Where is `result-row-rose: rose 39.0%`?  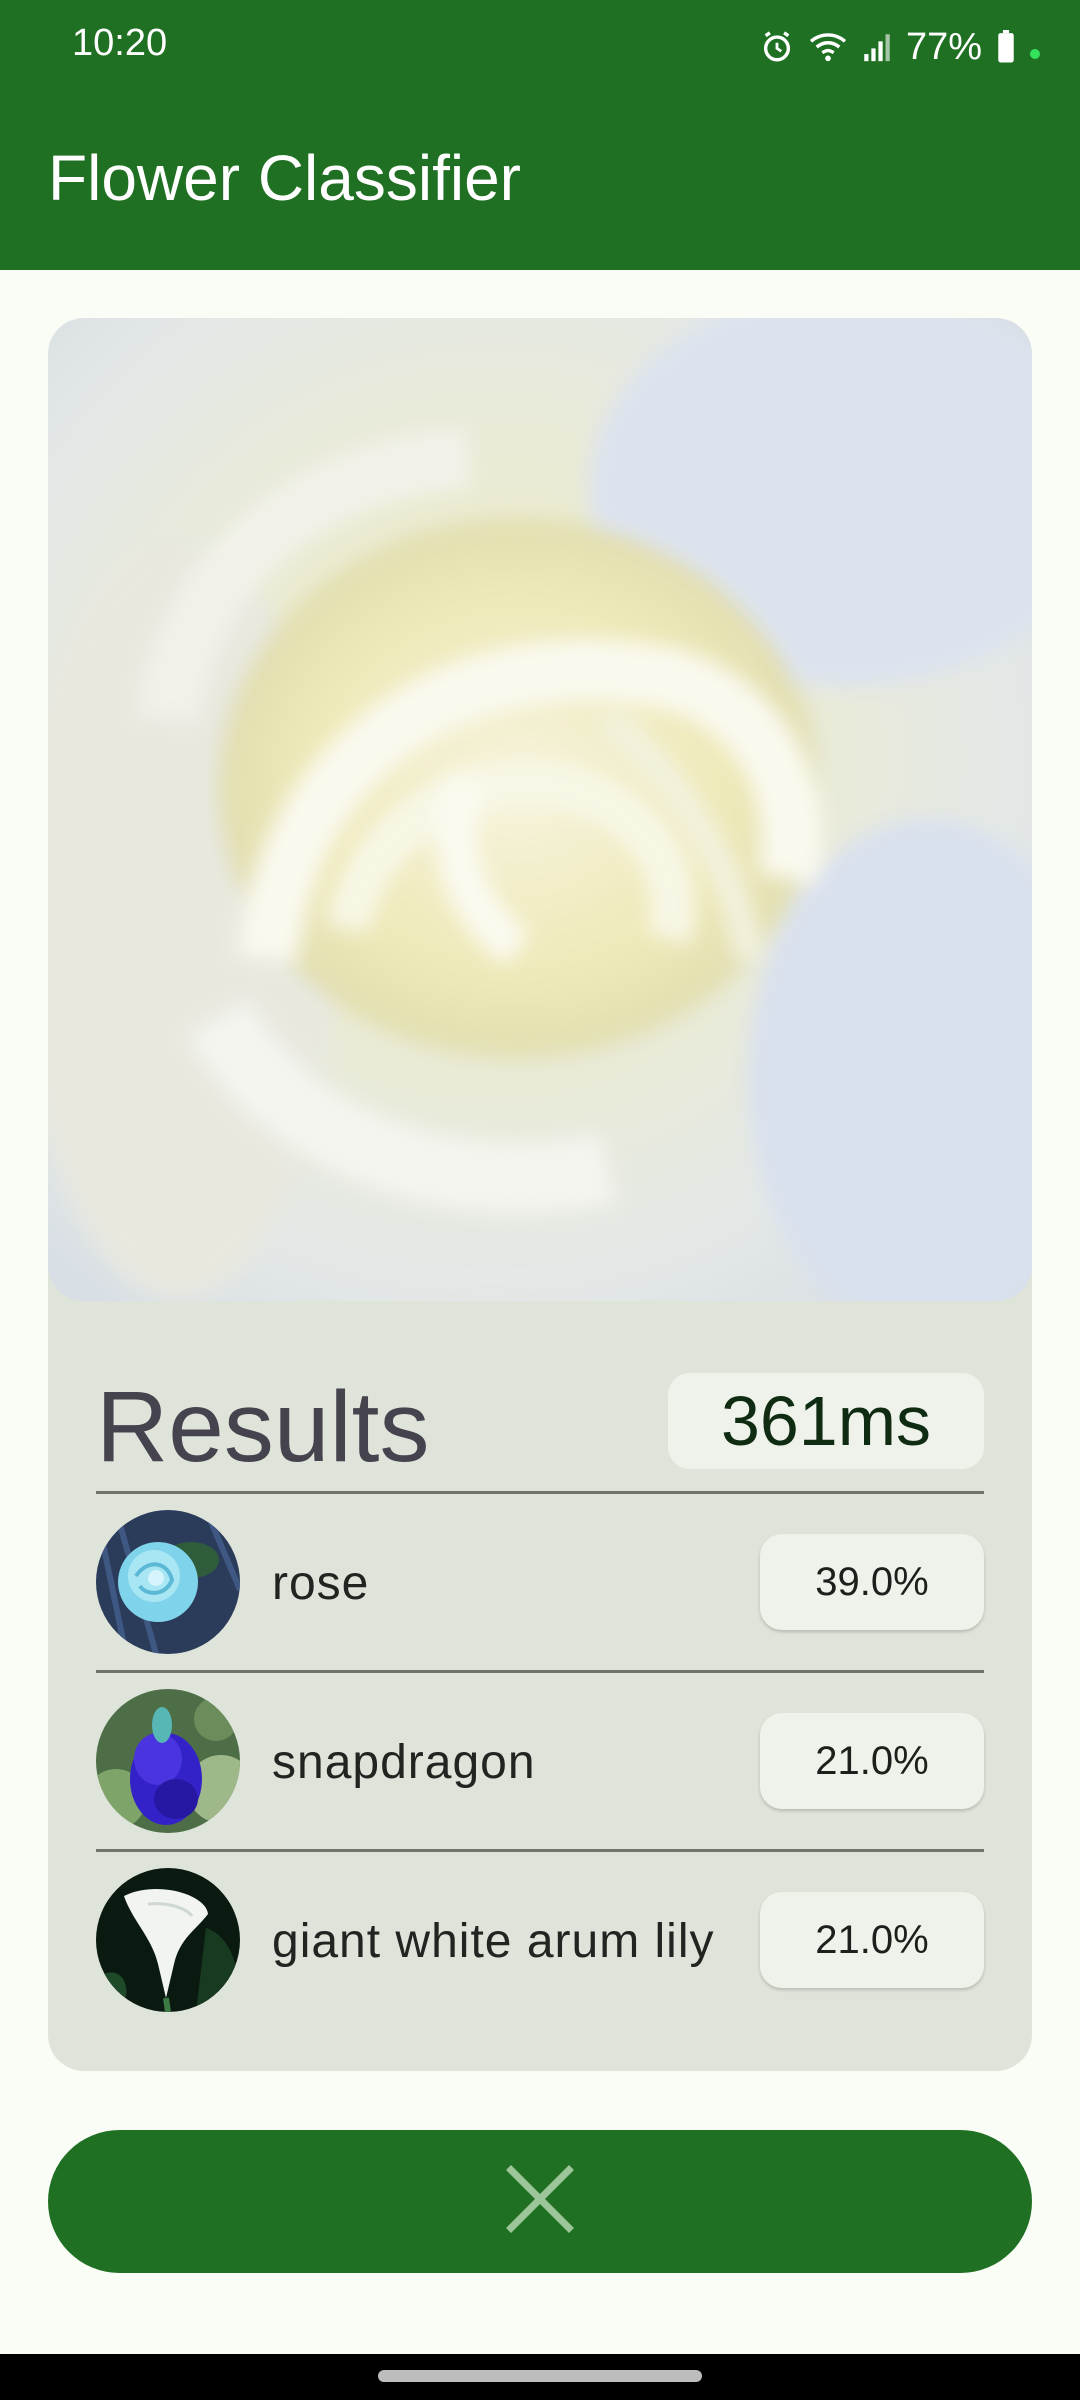 result-row-rose: rose 39.0% is located at coordinates (540, 1582).